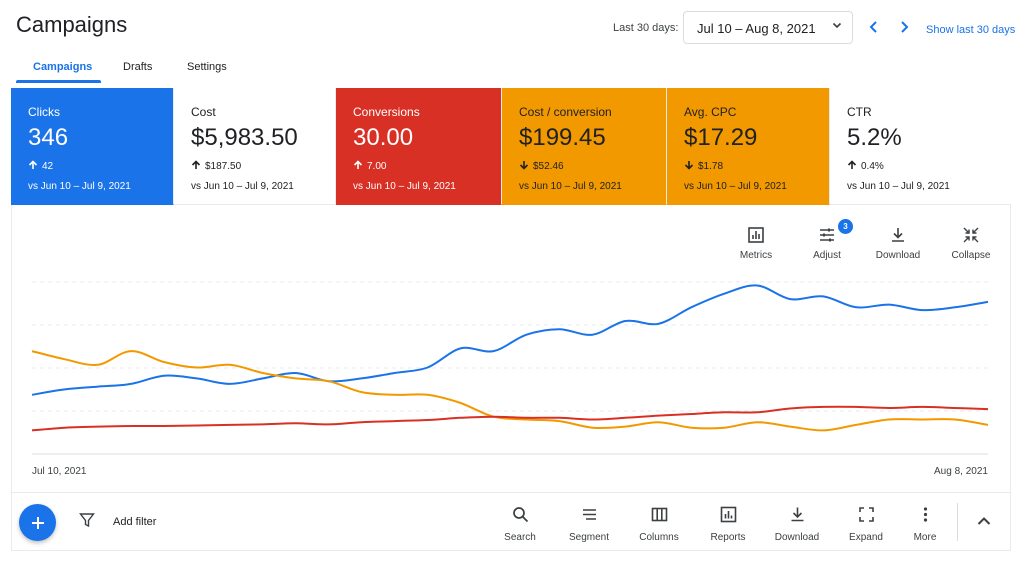  What do you see at coordinates (925, 514) in the screenshot?
I see `more-vert-icon` at bounding box center [925, 514].